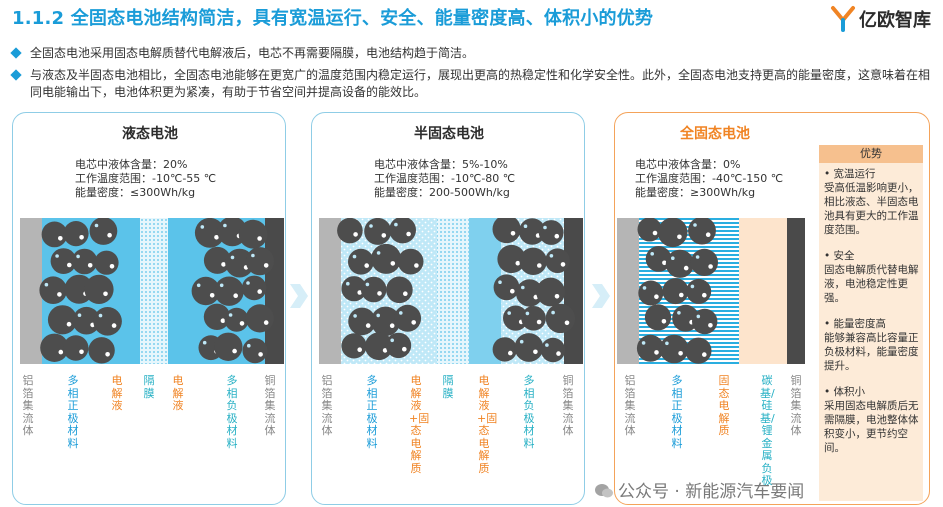  I want to click on separator-layer, so click(154, 291).